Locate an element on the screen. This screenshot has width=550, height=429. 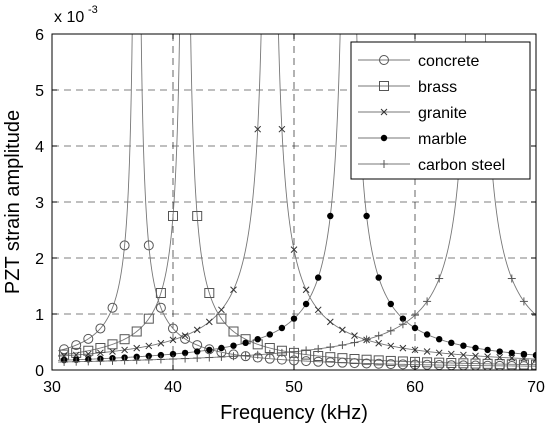
y-axis-label: PZT strain amplitude is located at coordinates (13, 202).